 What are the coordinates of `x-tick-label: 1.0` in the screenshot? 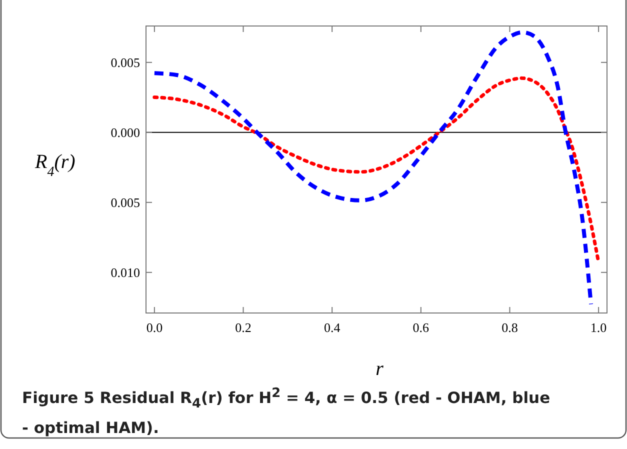 It's located at (598, 327).